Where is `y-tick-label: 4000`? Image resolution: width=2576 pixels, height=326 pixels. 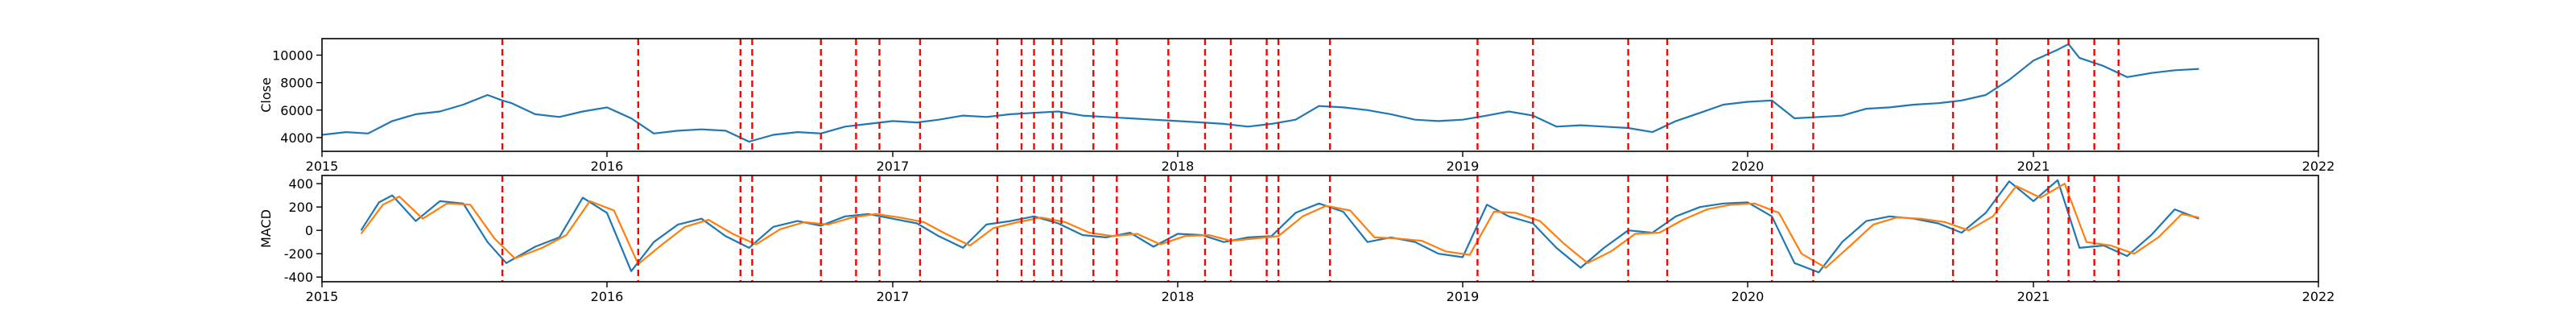
y-tick-label: 4000 is located at coordinates (296, 138).